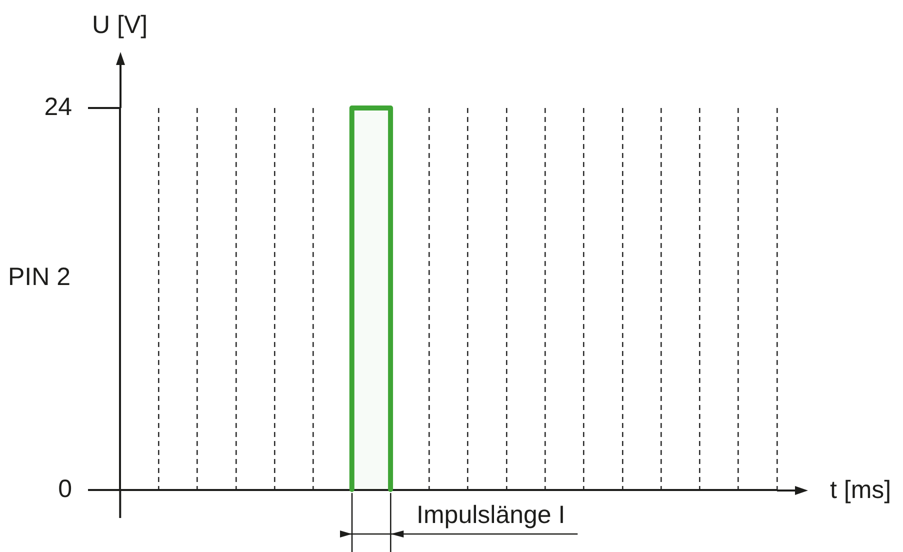 The image size is (903, 552). What do you see at coordinates (58, 106) in the screenshot?
I see `y-tick-label: 24` at bounding box center [58, 106].